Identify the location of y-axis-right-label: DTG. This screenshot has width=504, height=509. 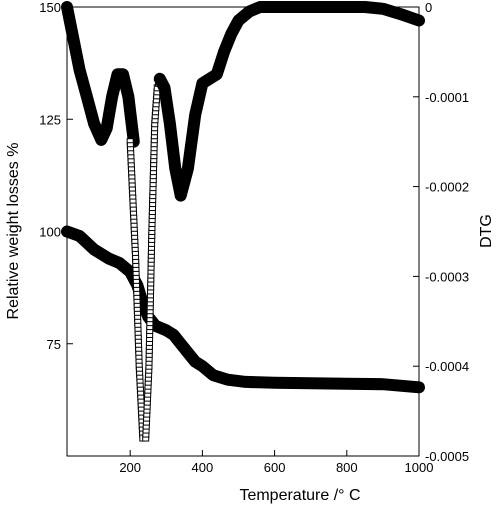
(486, 231).